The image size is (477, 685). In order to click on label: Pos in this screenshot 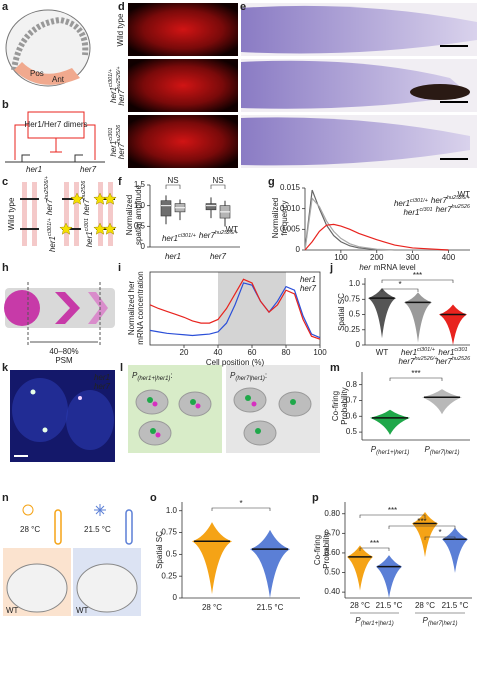, I will do `click(37, 73)`.